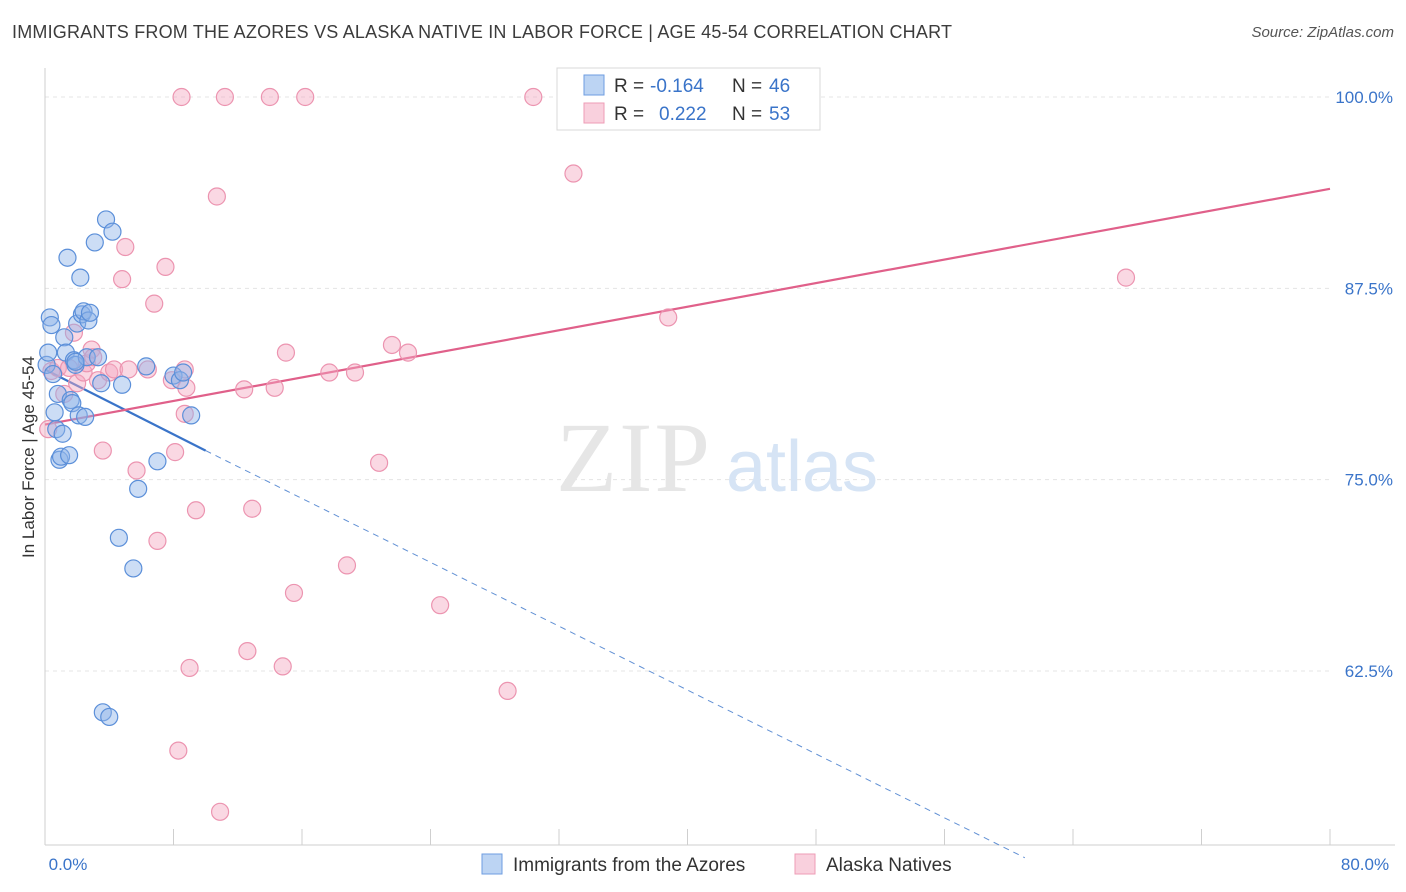 This screenshot has height=892, width=1406. Describe the element at coordinates (1365, 864) in the screenshot. I see `x-tick-label-max: 80.0%` at that location.